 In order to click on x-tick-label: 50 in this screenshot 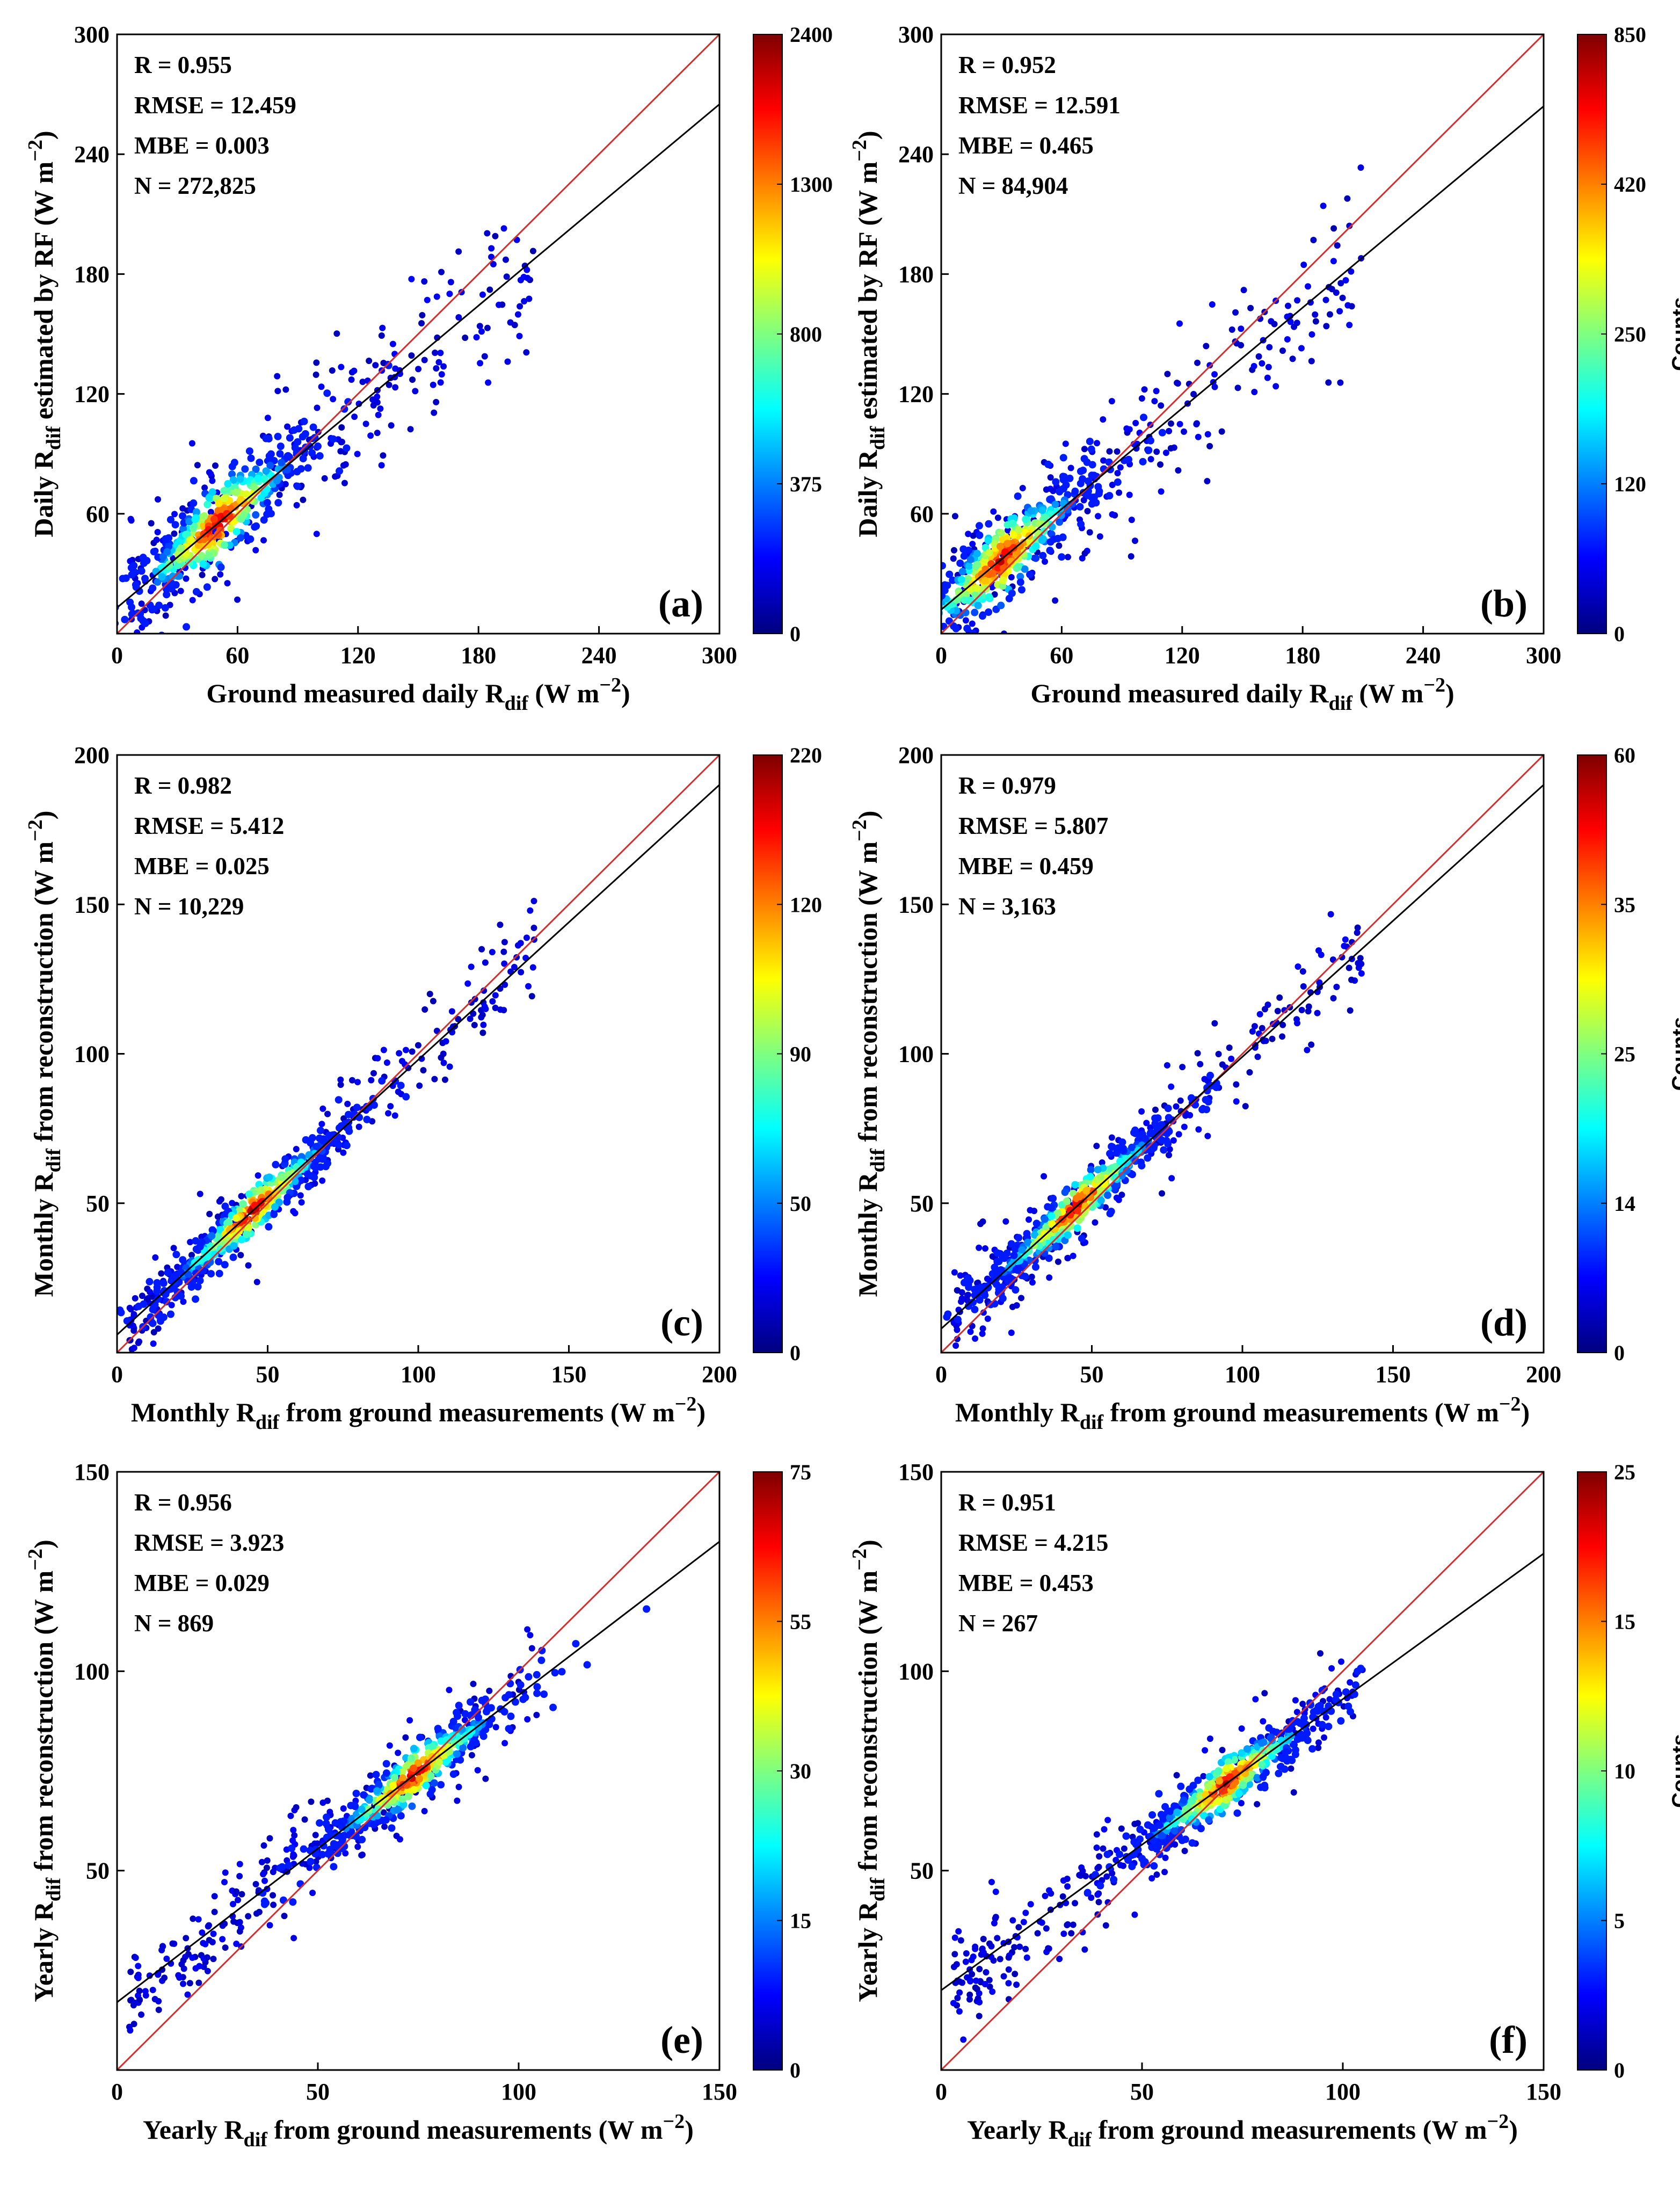, I will do `click(1092, 1374)`.